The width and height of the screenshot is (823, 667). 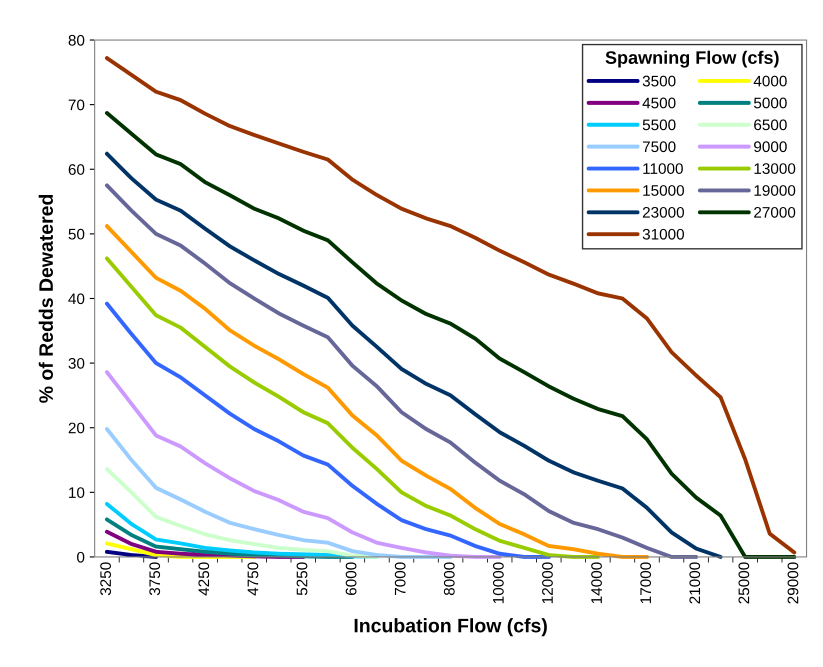 I want to click on legend-label: 4500, so click(x=659, y=103).